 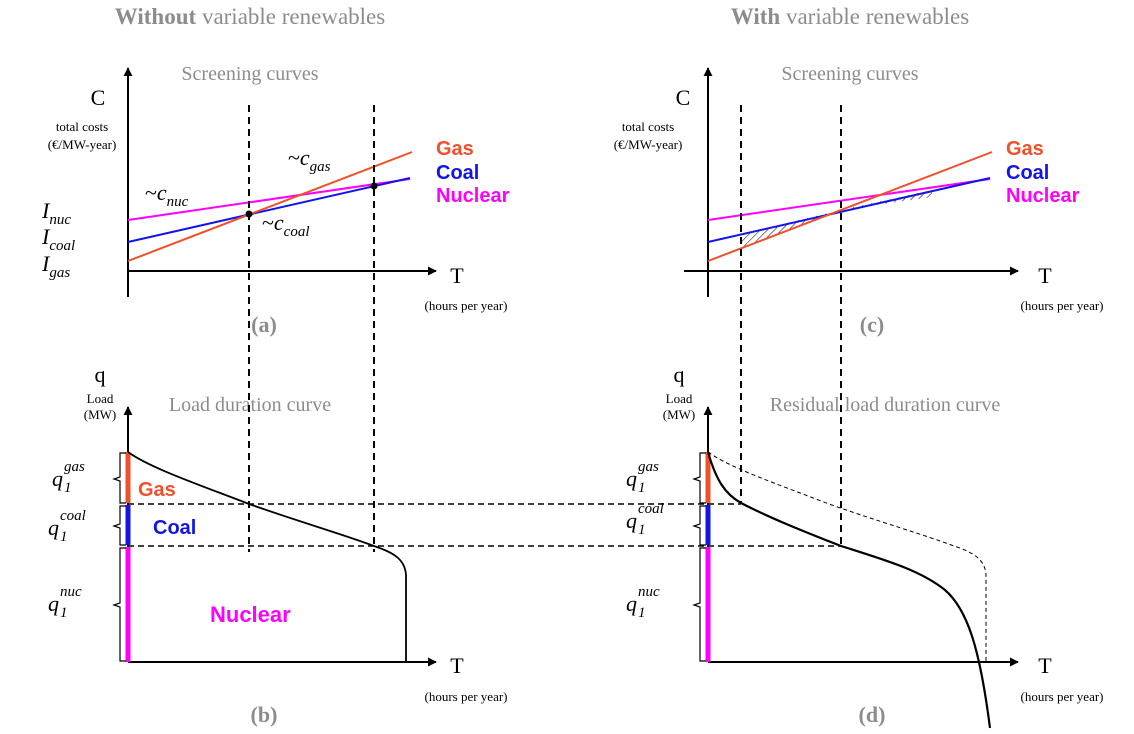 I want to click on q-coal-sup: coal, so click(x=73, y=516).